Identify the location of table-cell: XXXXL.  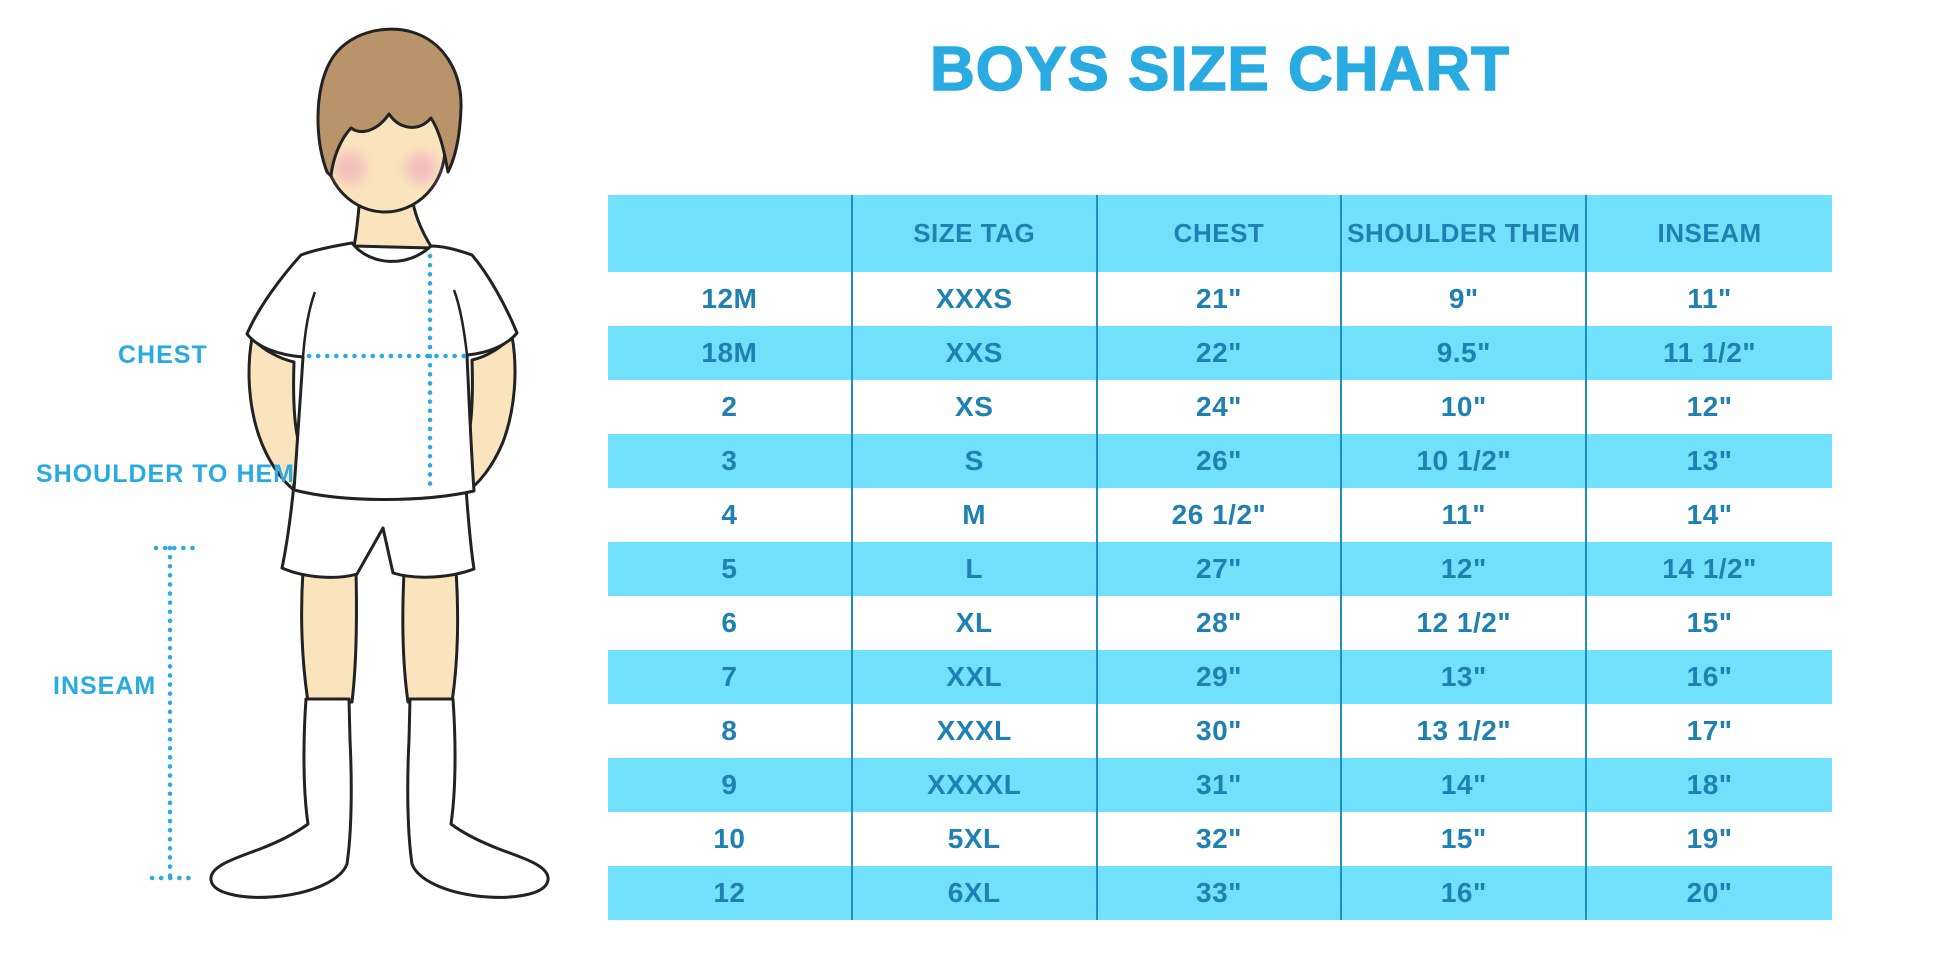
(975, 785).